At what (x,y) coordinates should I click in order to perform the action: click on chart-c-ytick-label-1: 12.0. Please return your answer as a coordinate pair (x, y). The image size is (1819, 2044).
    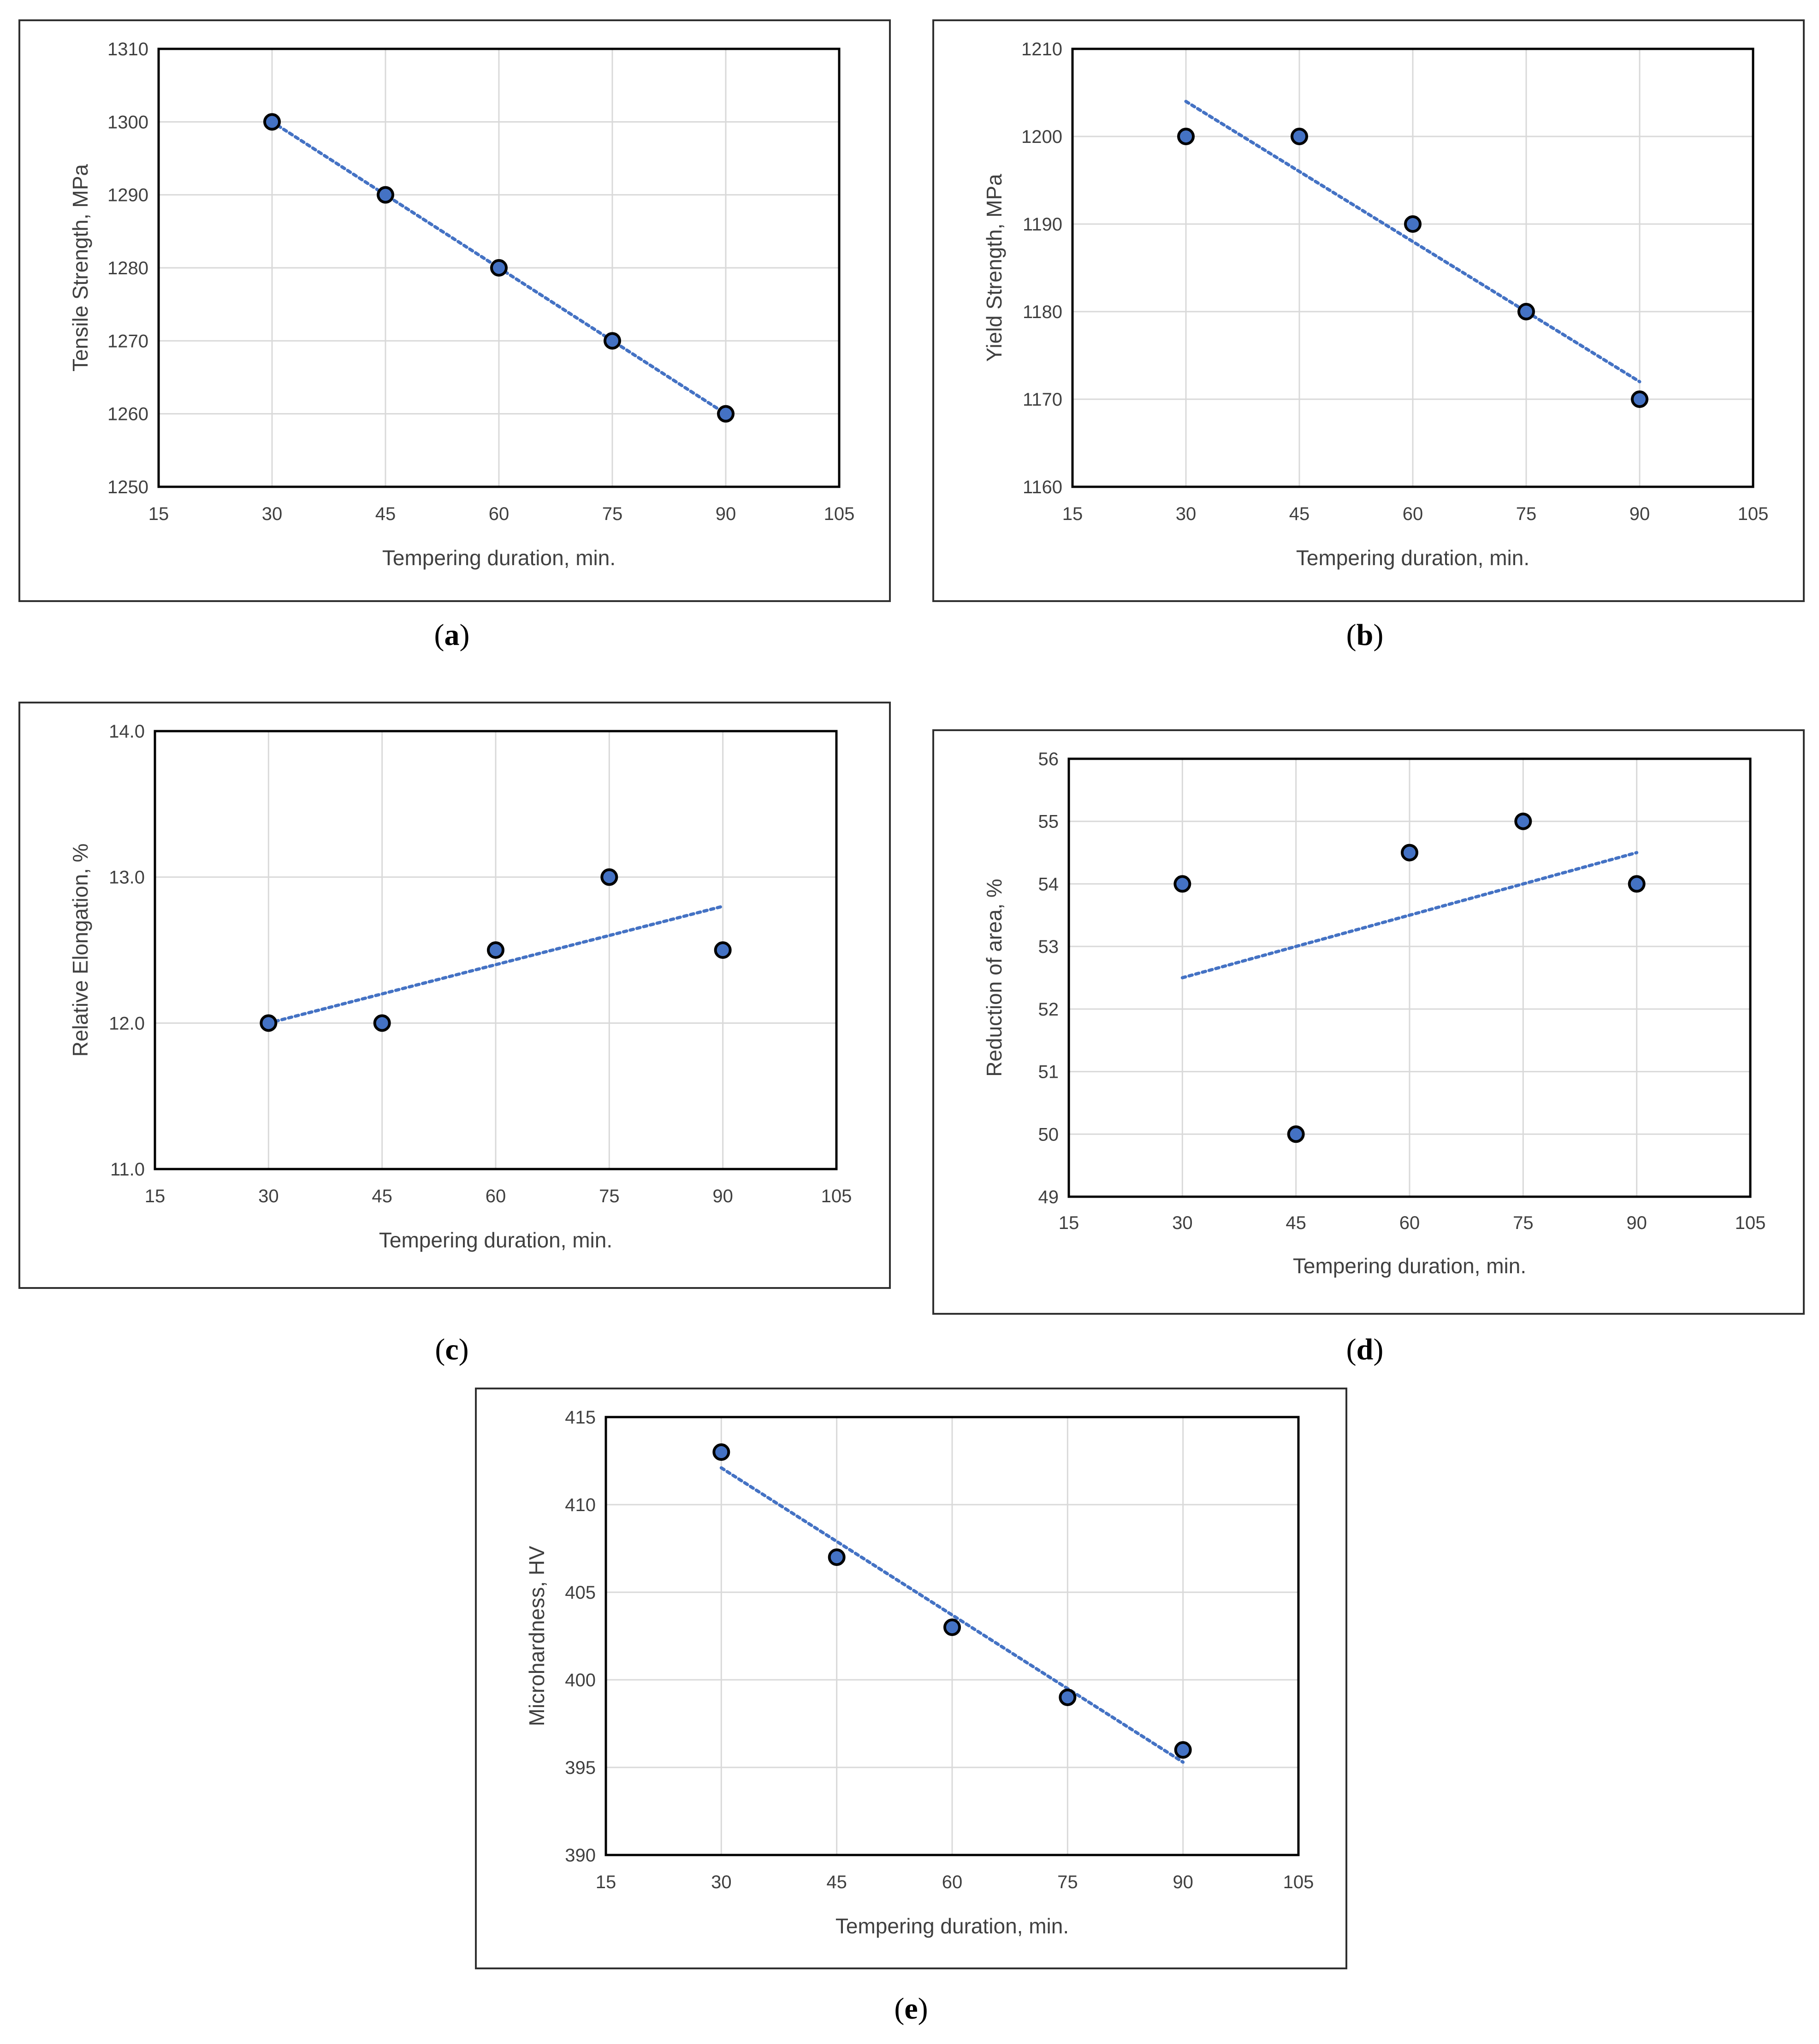
    Looking at the image, I should click on (127, 1023).